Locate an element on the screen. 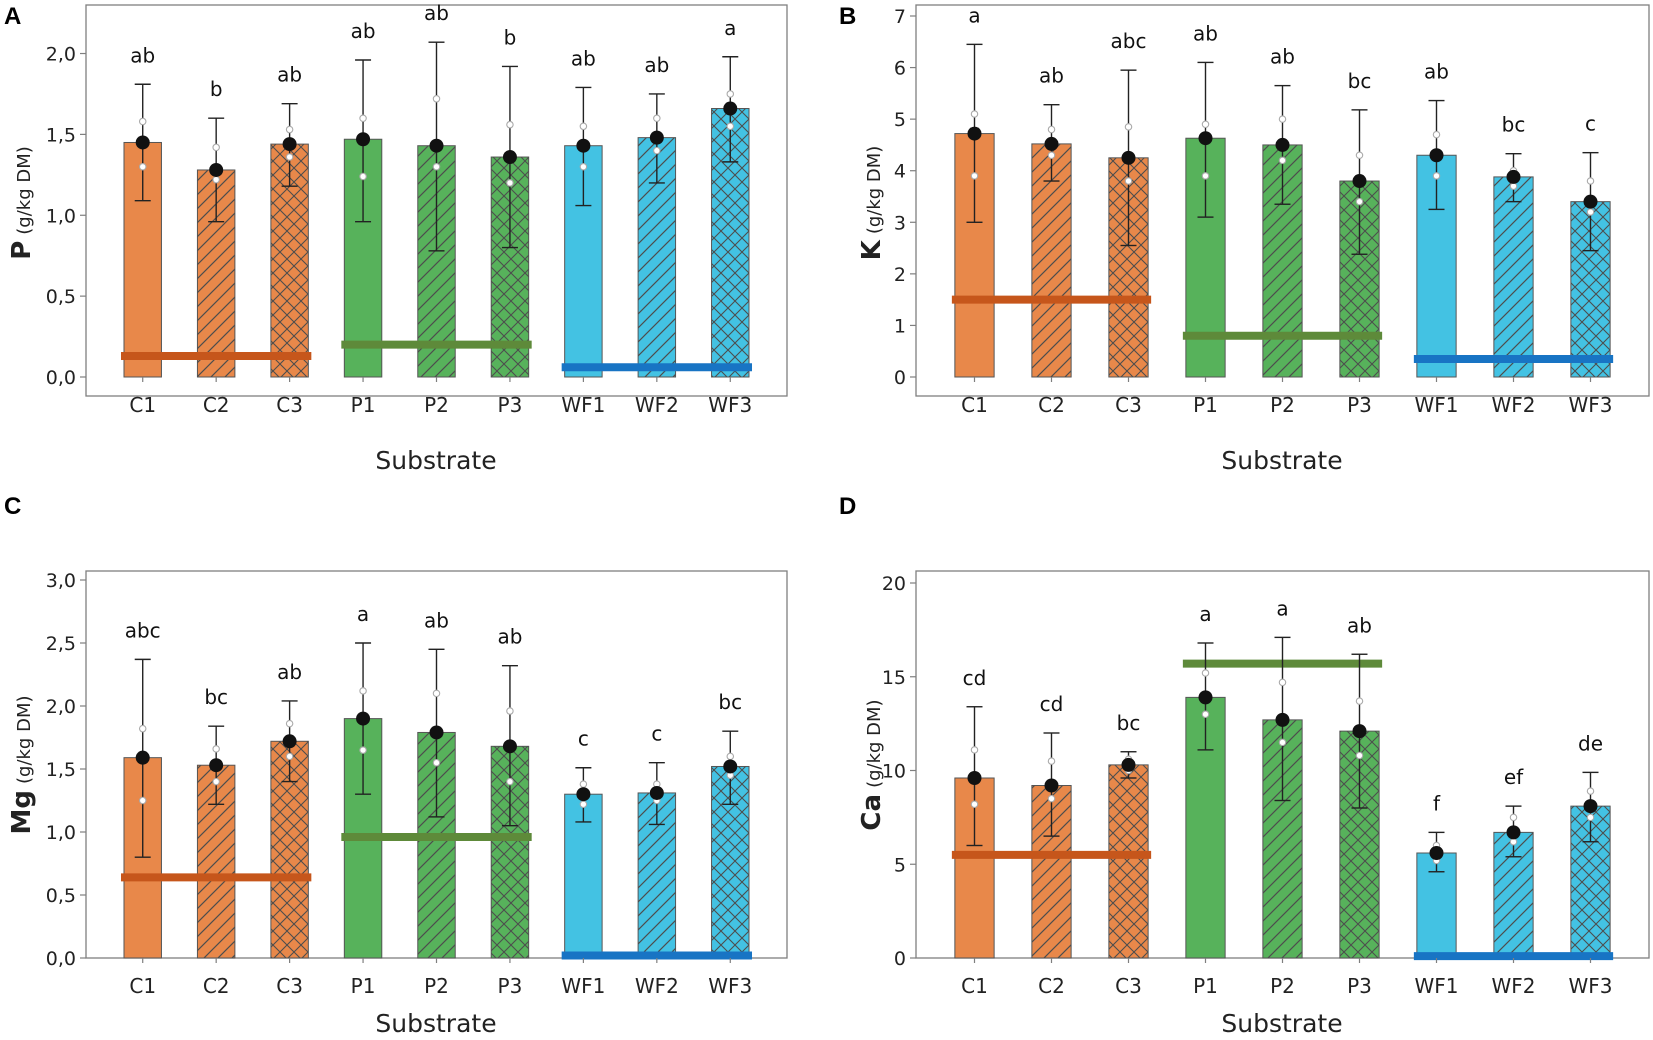  significance-label: c is located at coordinates (583, 739).